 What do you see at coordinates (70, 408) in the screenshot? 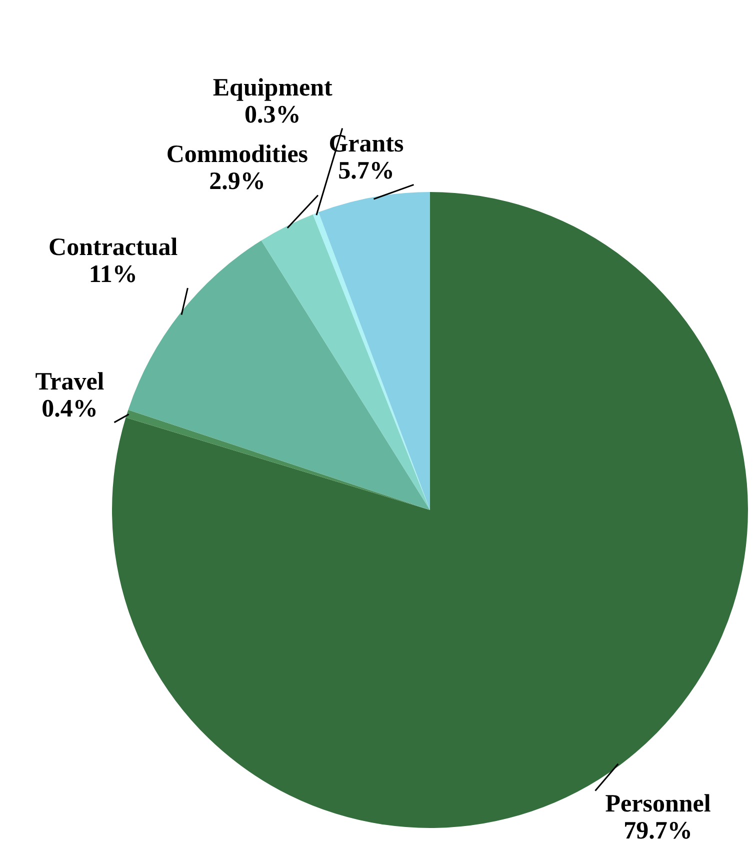
I see `data-label: 0.4%` at bounding box center [70, 408].